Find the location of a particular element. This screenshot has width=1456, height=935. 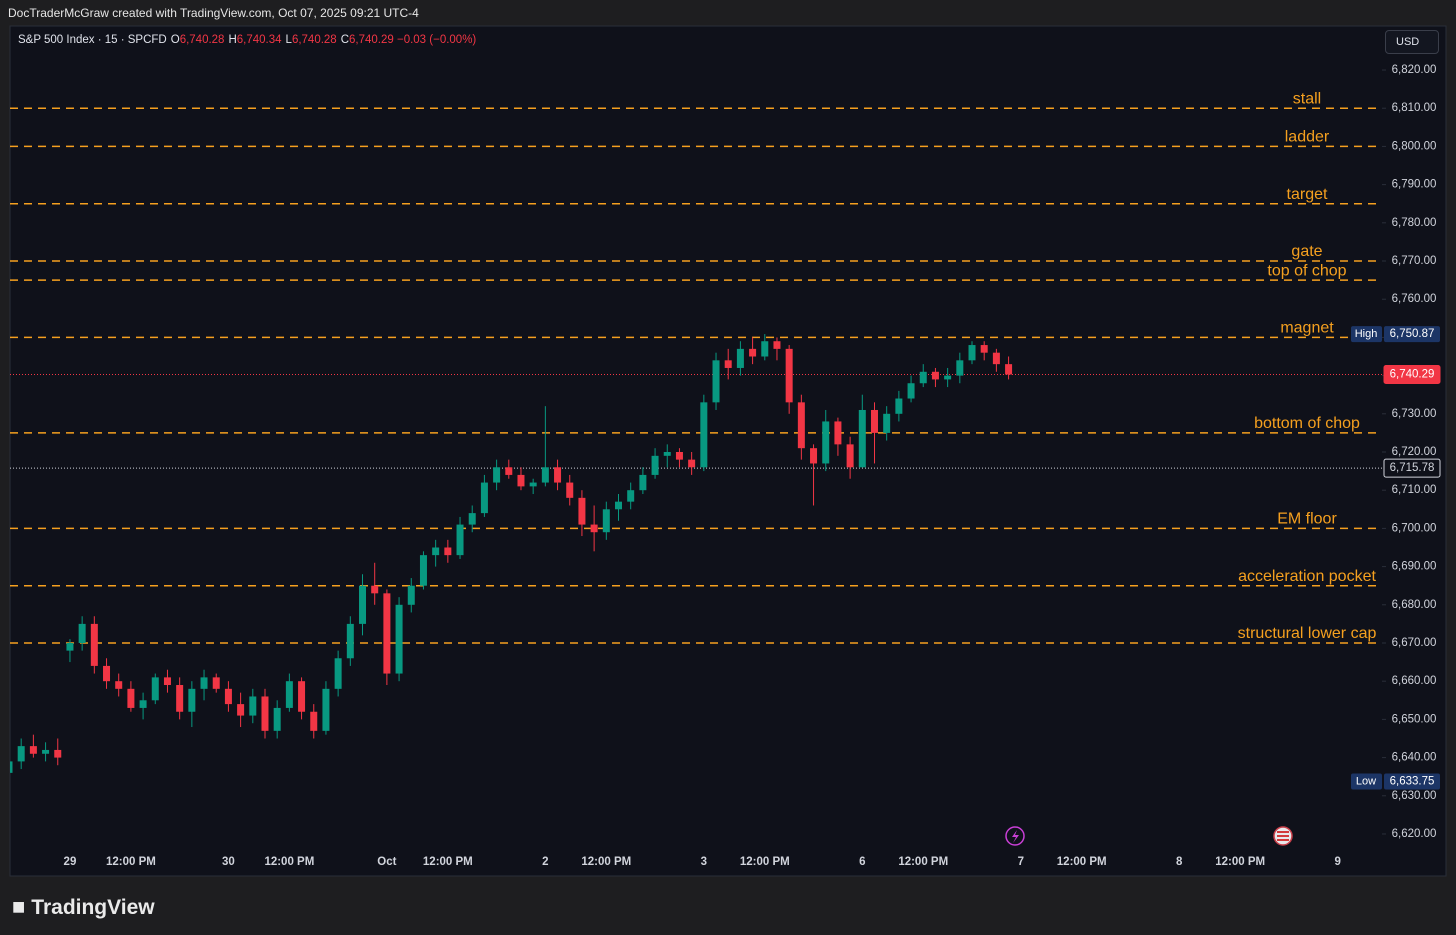

y-tick-label: 6,720.00 is located at coordinates (1414, 452).